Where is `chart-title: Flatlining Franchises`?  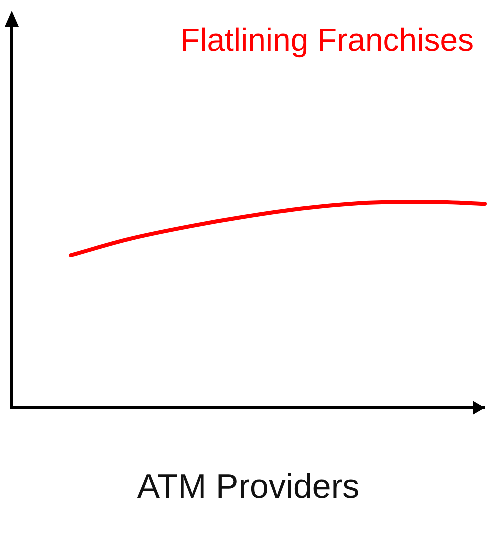 chart-title: Flatlining Franchises is located at coordinates (327, 40).